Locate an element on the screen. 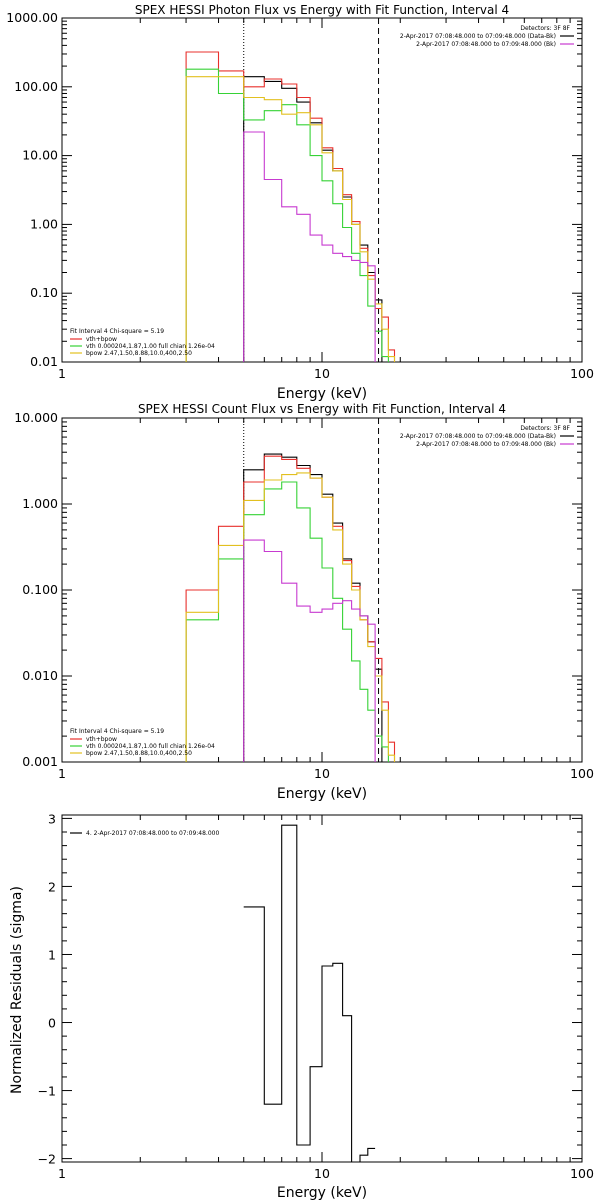 This screenshot has height=1200, width=600. y-tick-label: 1000.00 is located at coordinates (32, 17).